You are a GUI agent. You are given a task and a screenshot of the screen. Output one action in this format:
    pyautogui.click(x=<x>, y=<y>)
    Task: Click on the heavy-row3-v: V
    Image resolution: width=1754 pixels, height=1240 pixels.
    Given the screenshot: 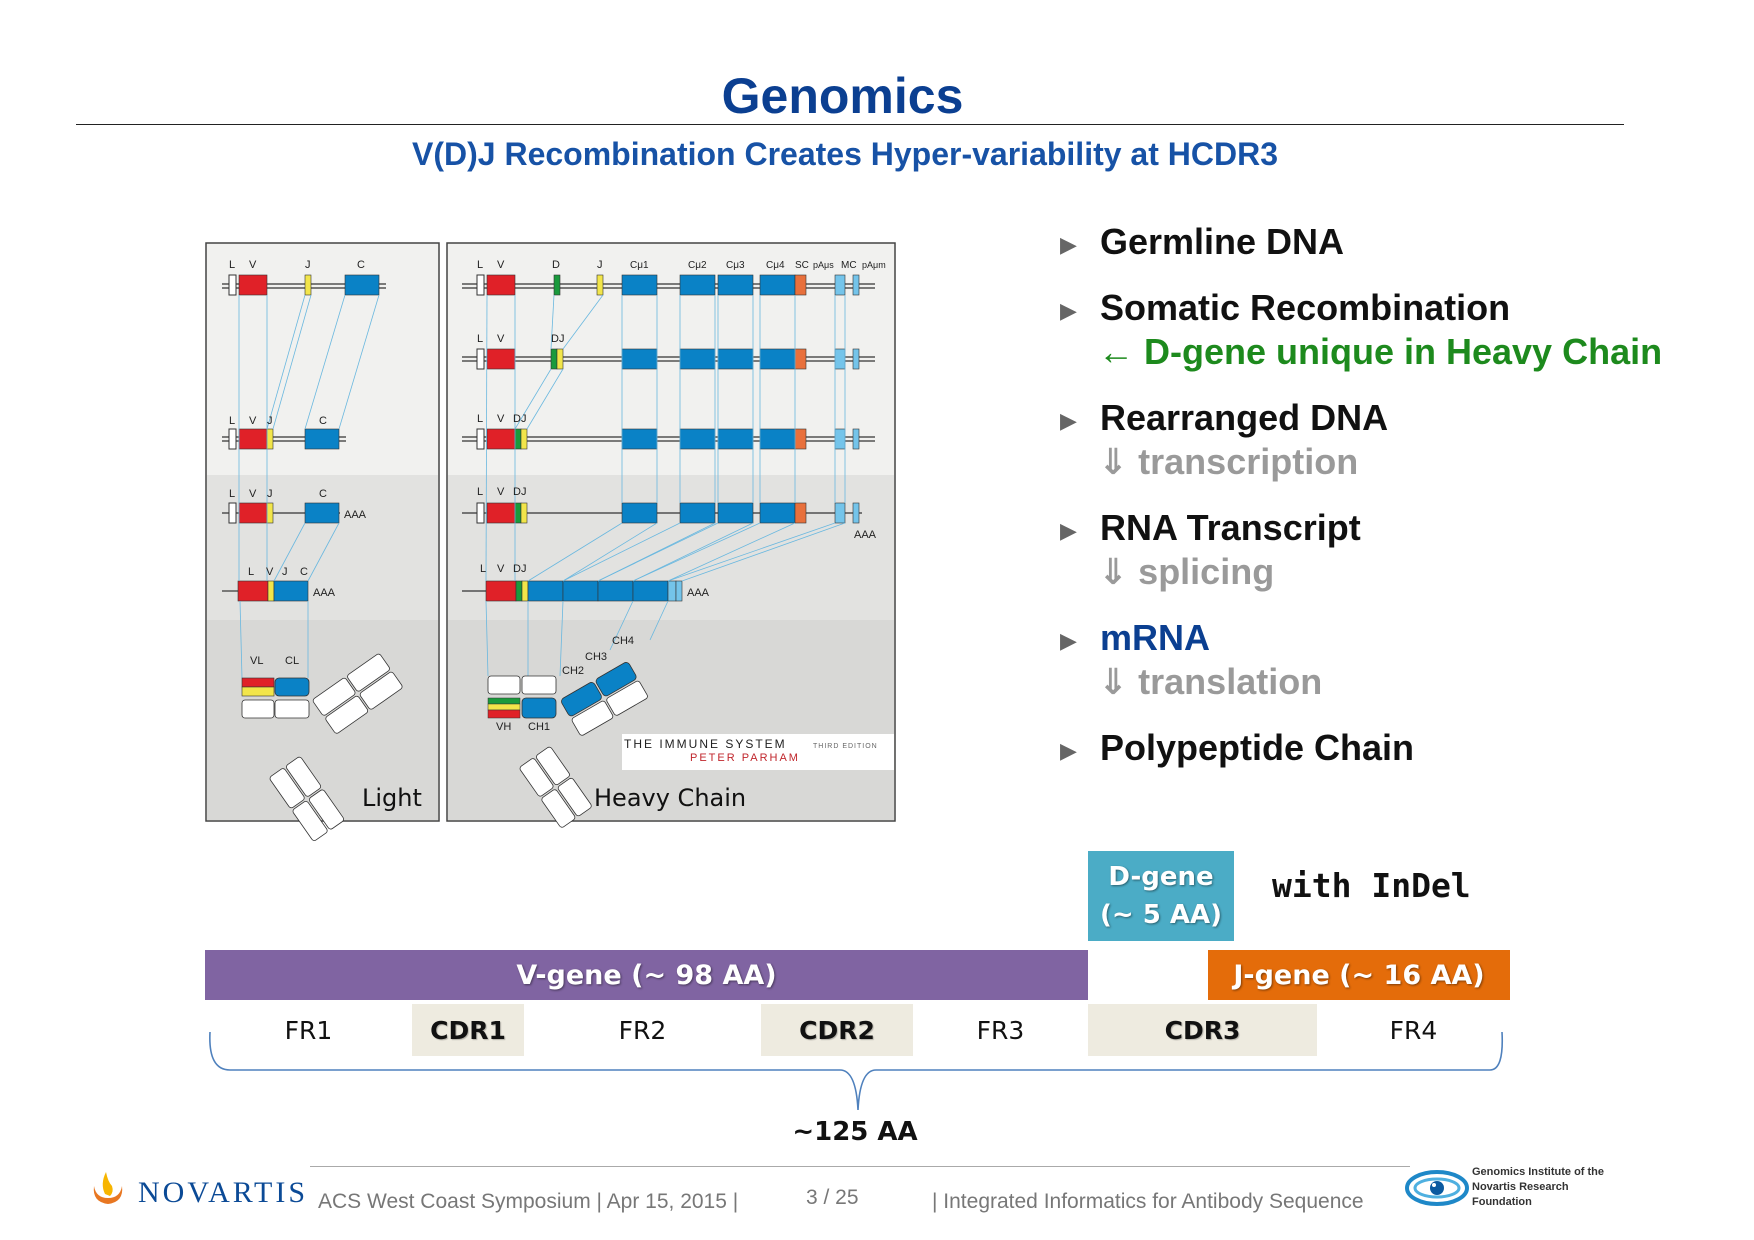 What is the action you would take?
    pyautogui.click(x=501, y=419)
    